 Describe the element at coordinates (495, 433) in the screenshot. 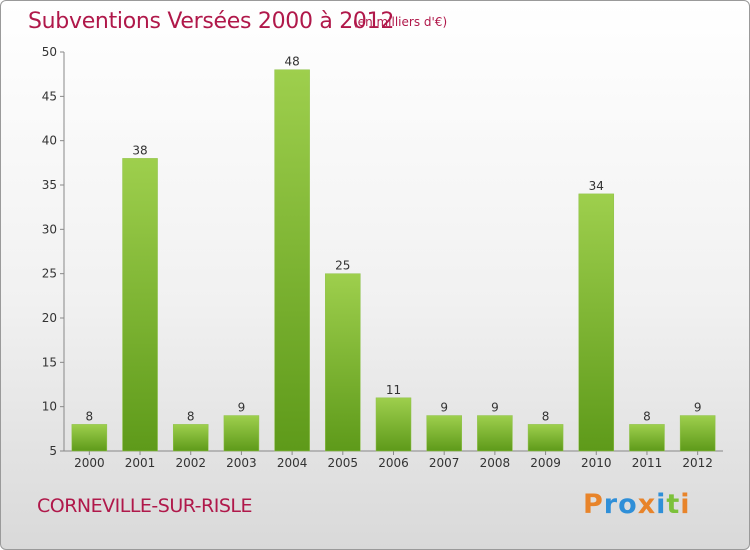

I see `bar-2008` at that location.